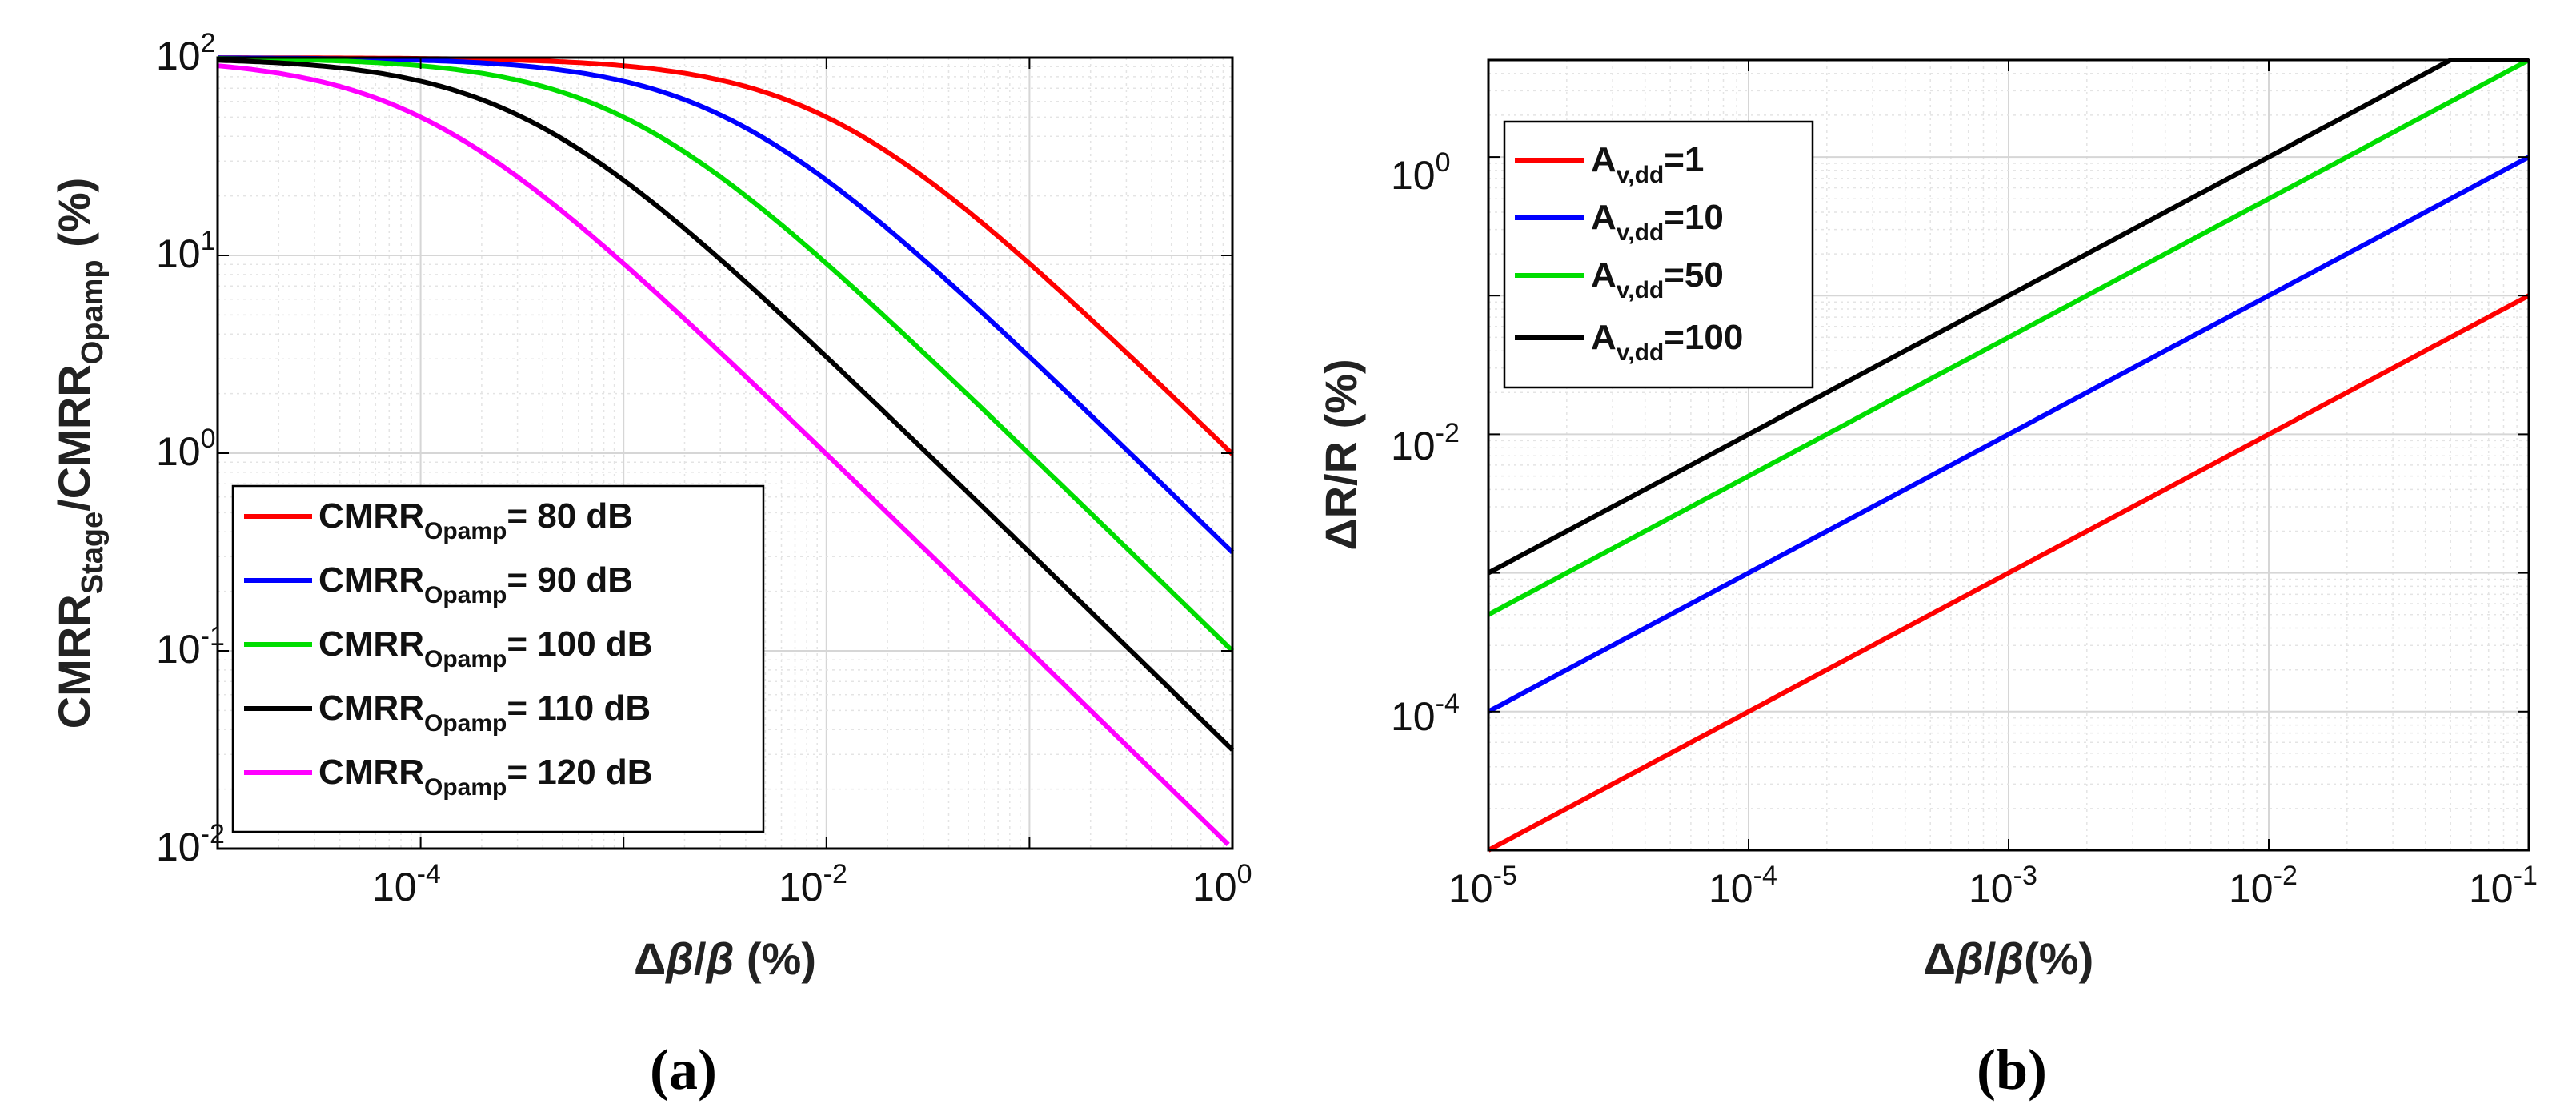  Describe the element at coordinates (186, 251) in the screenshot. I see `a-ytick-label: 10¹` at that location.